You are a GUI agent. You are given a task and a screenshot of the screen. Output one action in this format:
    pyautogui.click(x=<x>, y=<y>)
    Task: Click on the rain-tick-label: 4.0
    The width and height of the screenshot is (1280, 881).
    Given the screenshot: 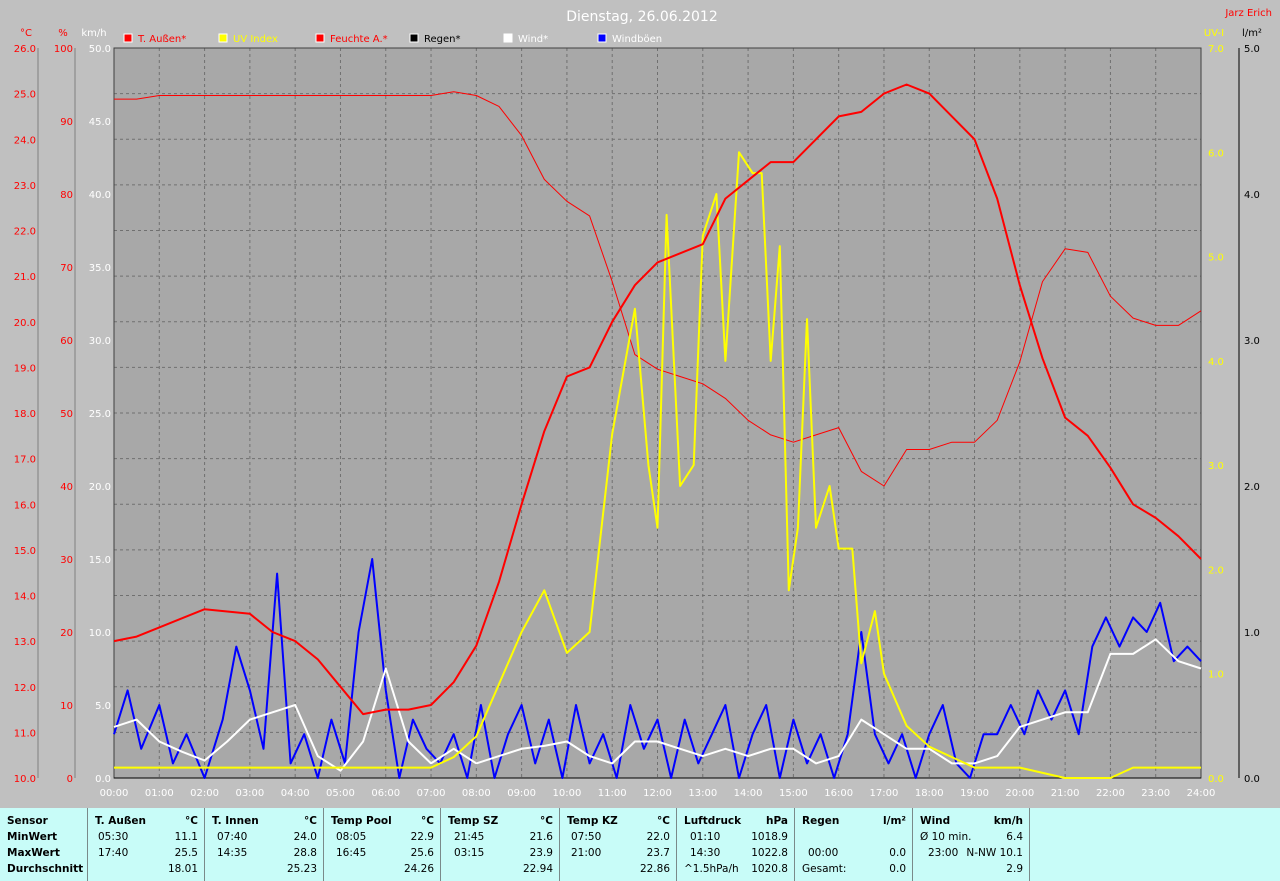 What is the action you would take?
    pyautogui.click(x=1252, y=195)
    